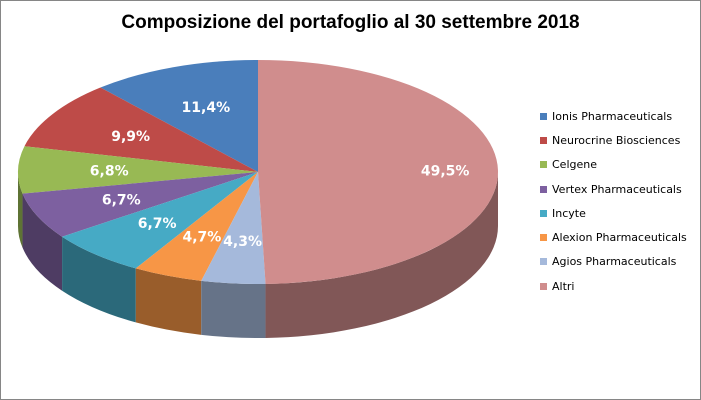 This screenshot has width=701, height=400. Describe the element at coordinates (569, 213) in the screenshot. I see `legend-label-4: Incyte` at that location.